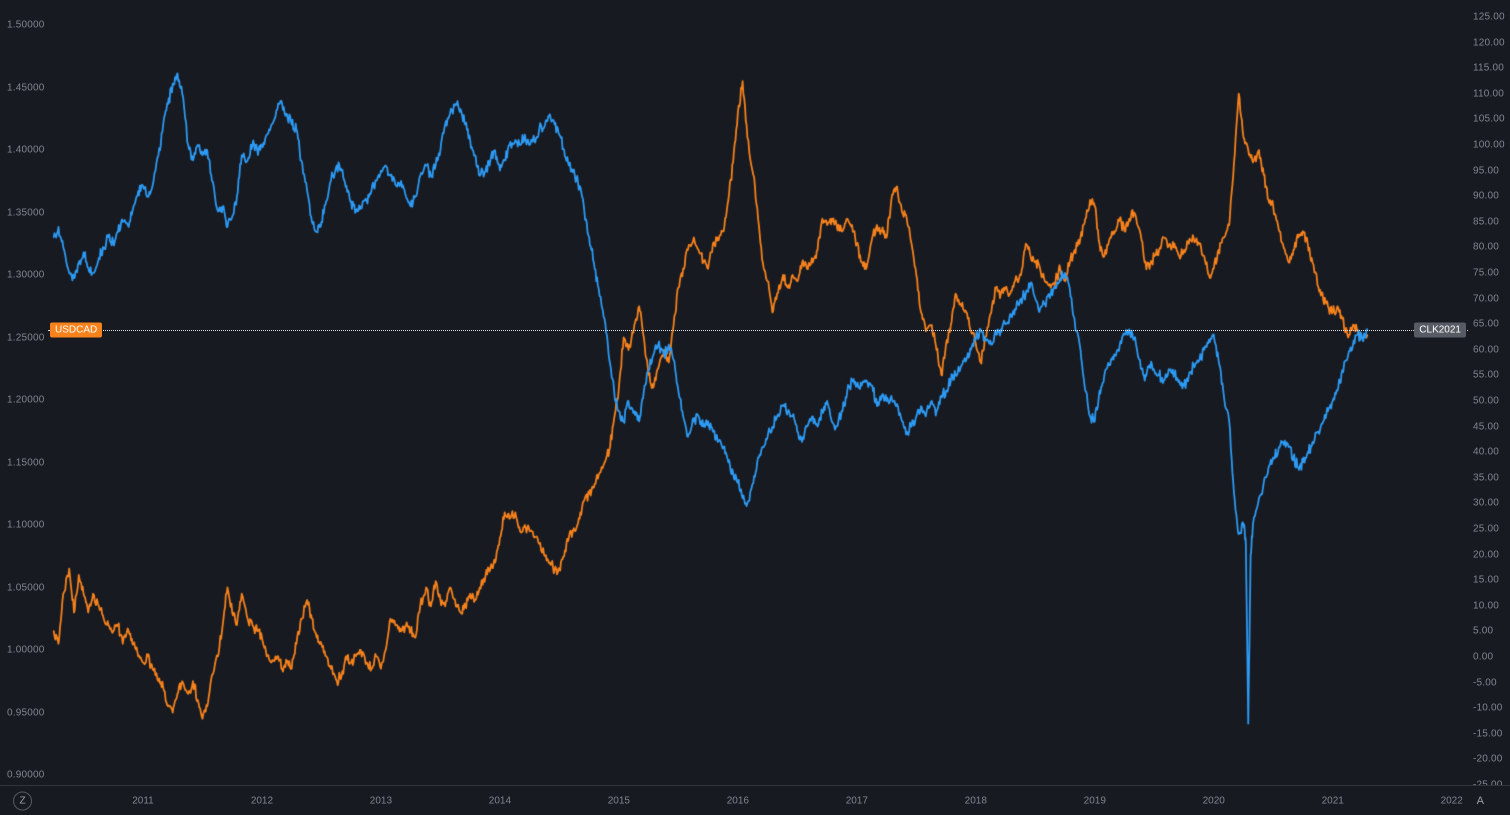 Image resolution: width=1510 pixels, height=815 pixels. I want to click on right-axis-tick-label: -10.00, so click(1488, 708).